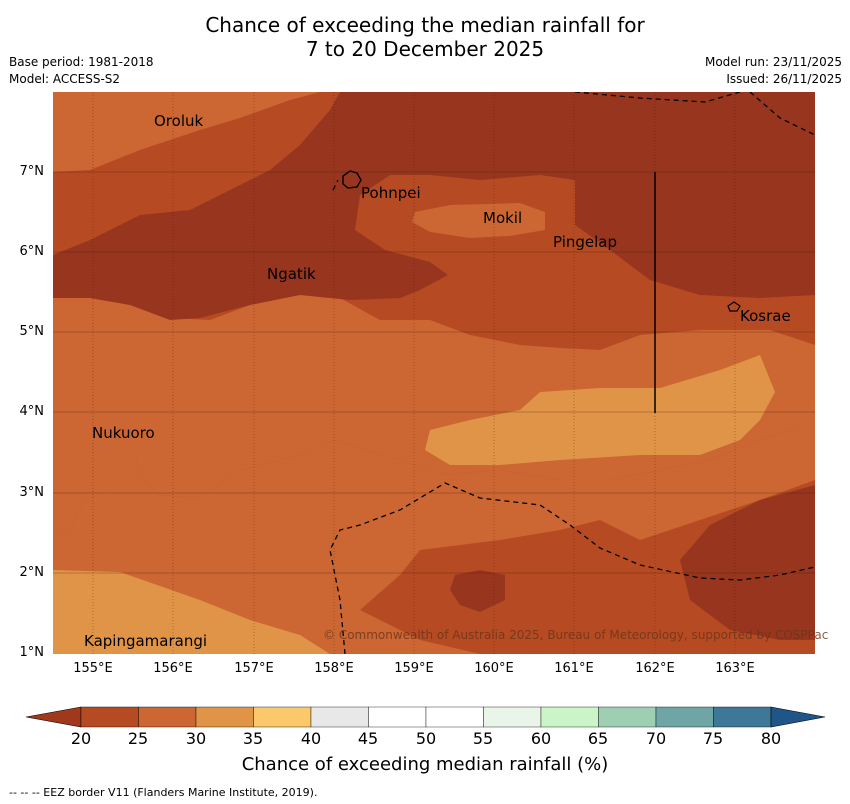  Describe the element at coordinates (32, 572) in the screenshot. I see `lat-label-2n: 2°N` at that location.